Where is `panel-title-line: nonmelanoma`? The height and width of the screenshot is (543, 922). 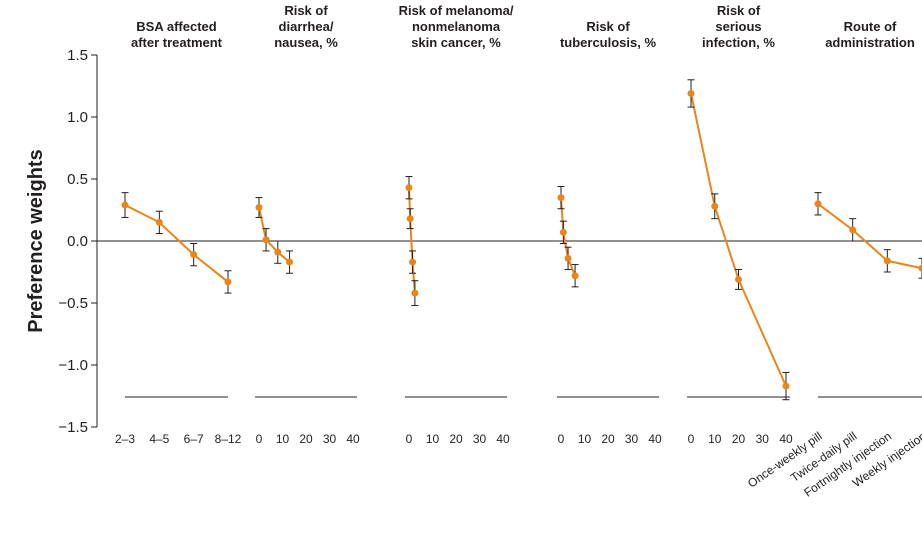
panel-title-line: nonmelanoma is located at coordinates (456, 26).